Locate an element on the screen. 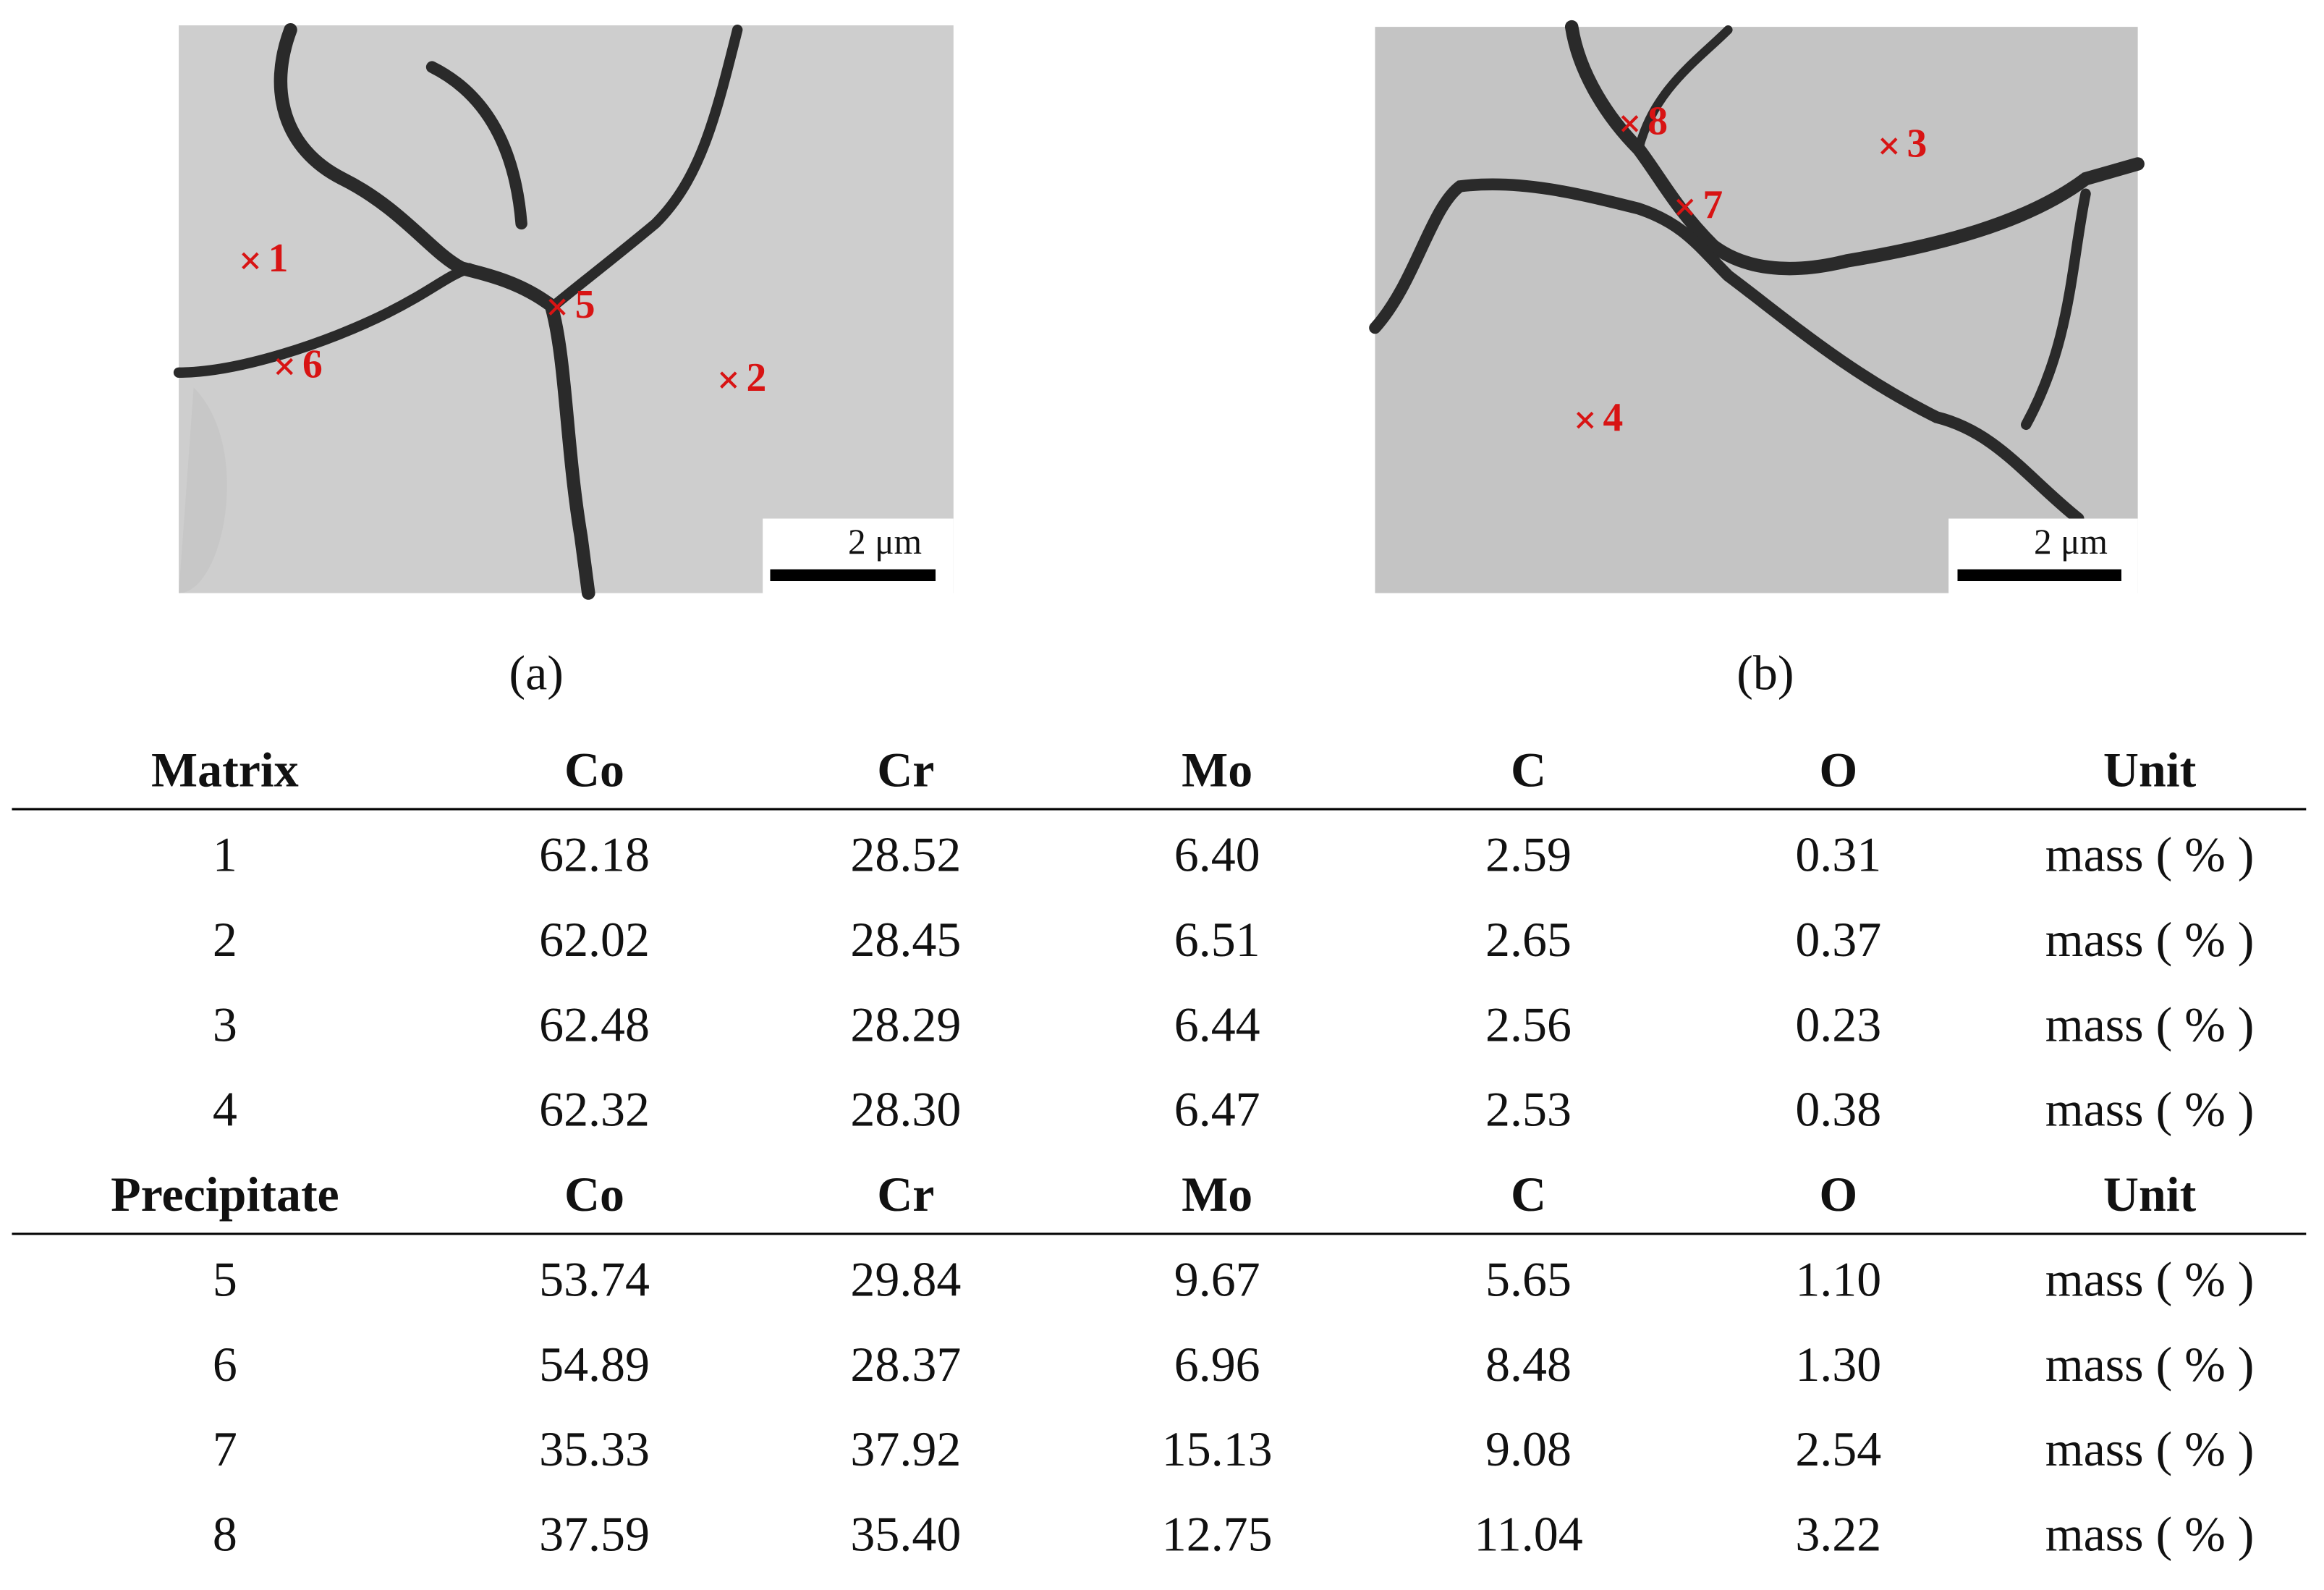  table-cell: 12.75 is located at coordinates (1217, 1535).